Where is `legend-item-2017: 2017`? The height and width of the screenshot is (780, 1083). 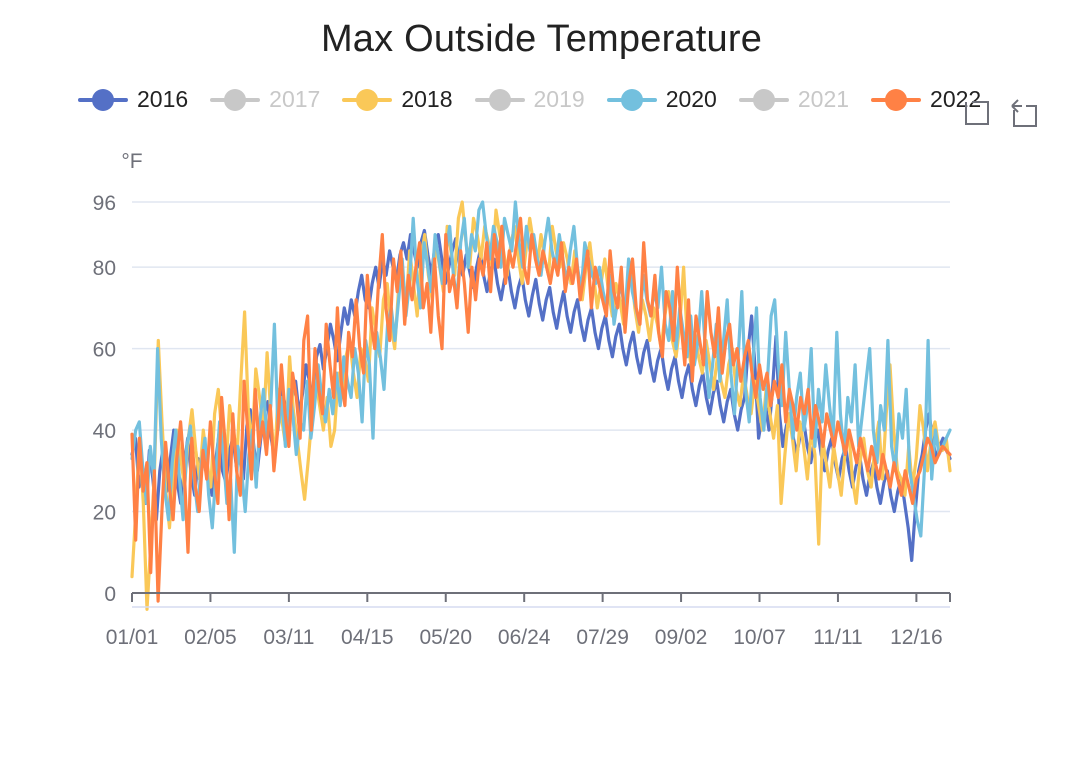
legend-item-2017: 2017 is located at coordinates (265, 99).